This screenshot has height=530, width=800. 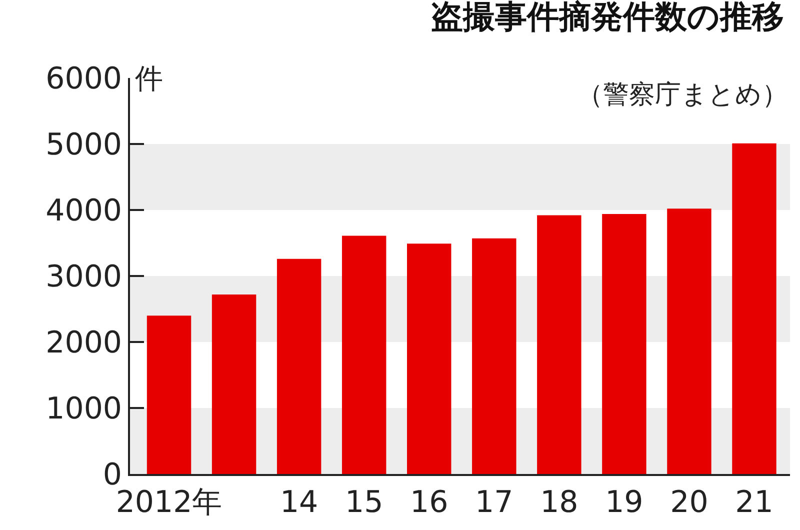 What do you see at coordinates (84, 145) in the screenshot?
I see `y-tick-label: 5000` at bounding box center [84, 145].